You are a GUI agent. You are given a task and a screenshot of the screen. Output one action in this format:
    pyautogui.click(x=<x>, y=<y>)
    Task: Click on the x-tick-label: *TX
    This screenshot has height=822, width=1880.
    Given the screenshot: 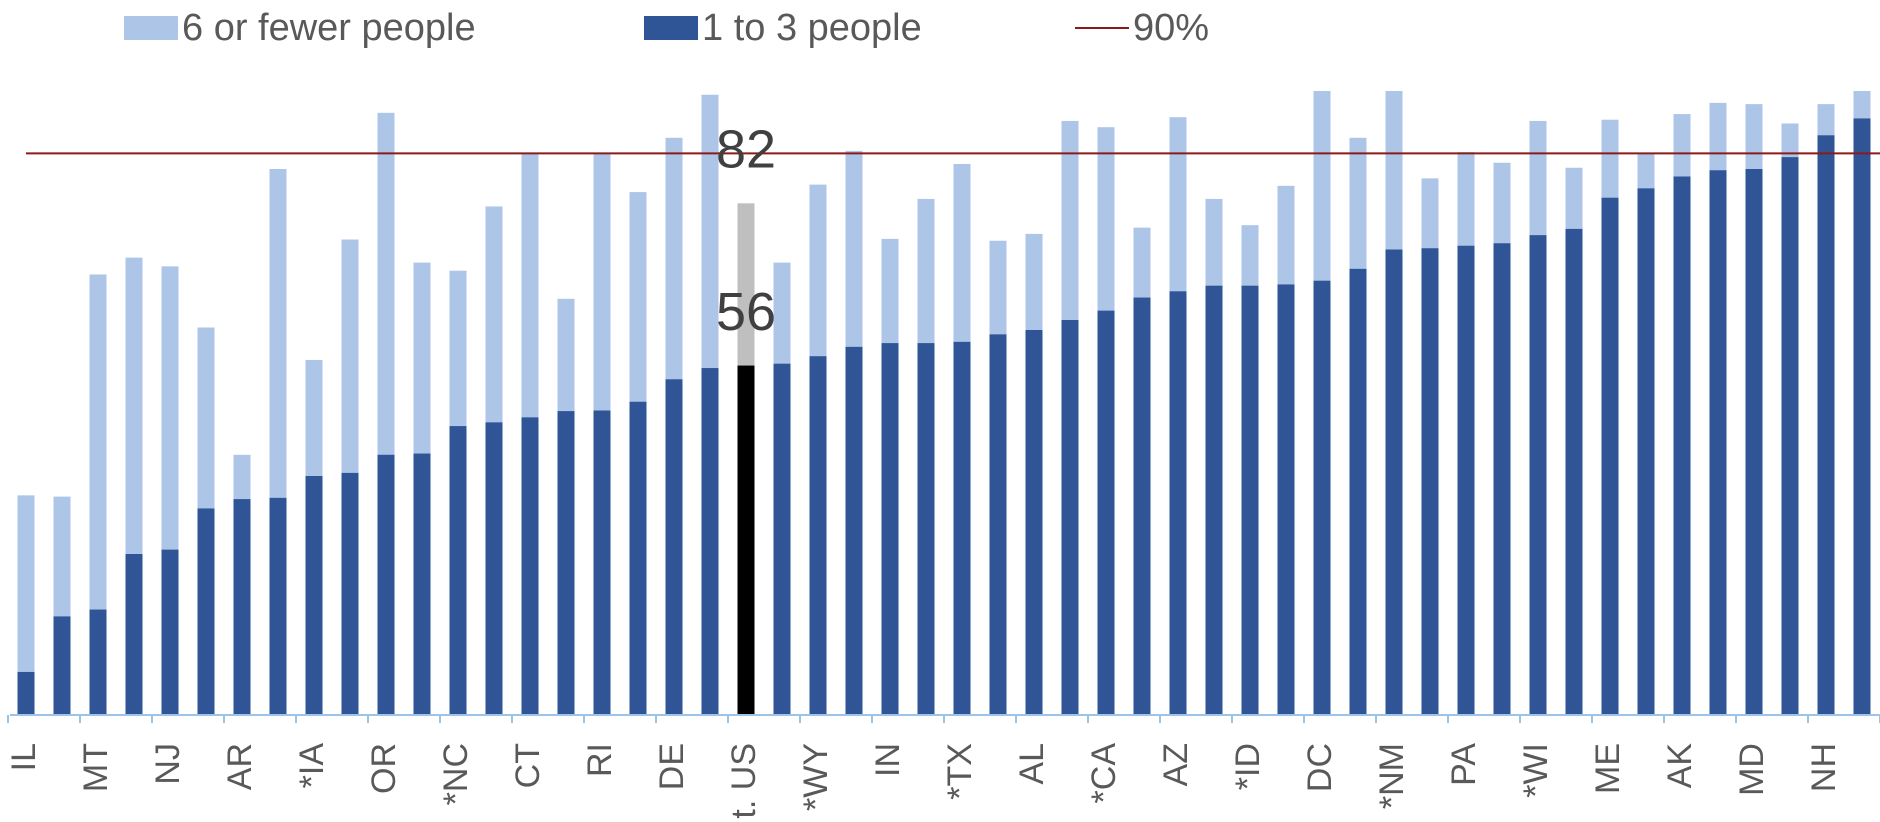 What is the action you would take?
    pyautogui.click(x=960, y=771)
    